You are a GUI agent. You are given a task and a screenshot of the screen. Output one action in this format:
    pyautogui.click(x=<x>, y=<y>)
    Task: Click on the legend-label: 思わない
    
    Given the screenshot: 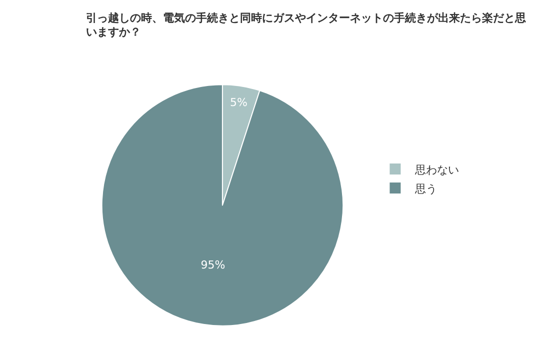 What is the action you would take?
    pyautogui.click(x=437, y=169)
    